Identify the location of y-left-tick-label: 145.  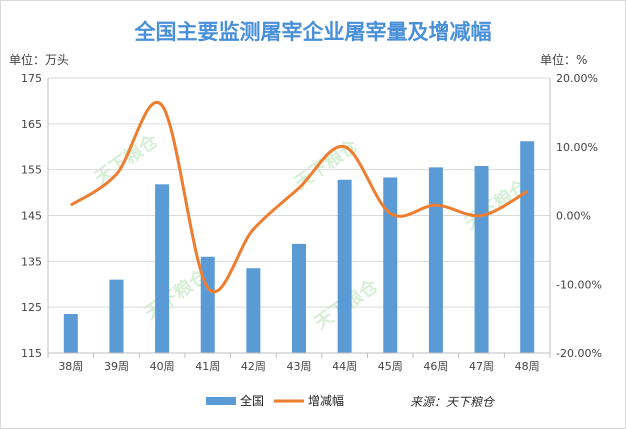
(31, 216).